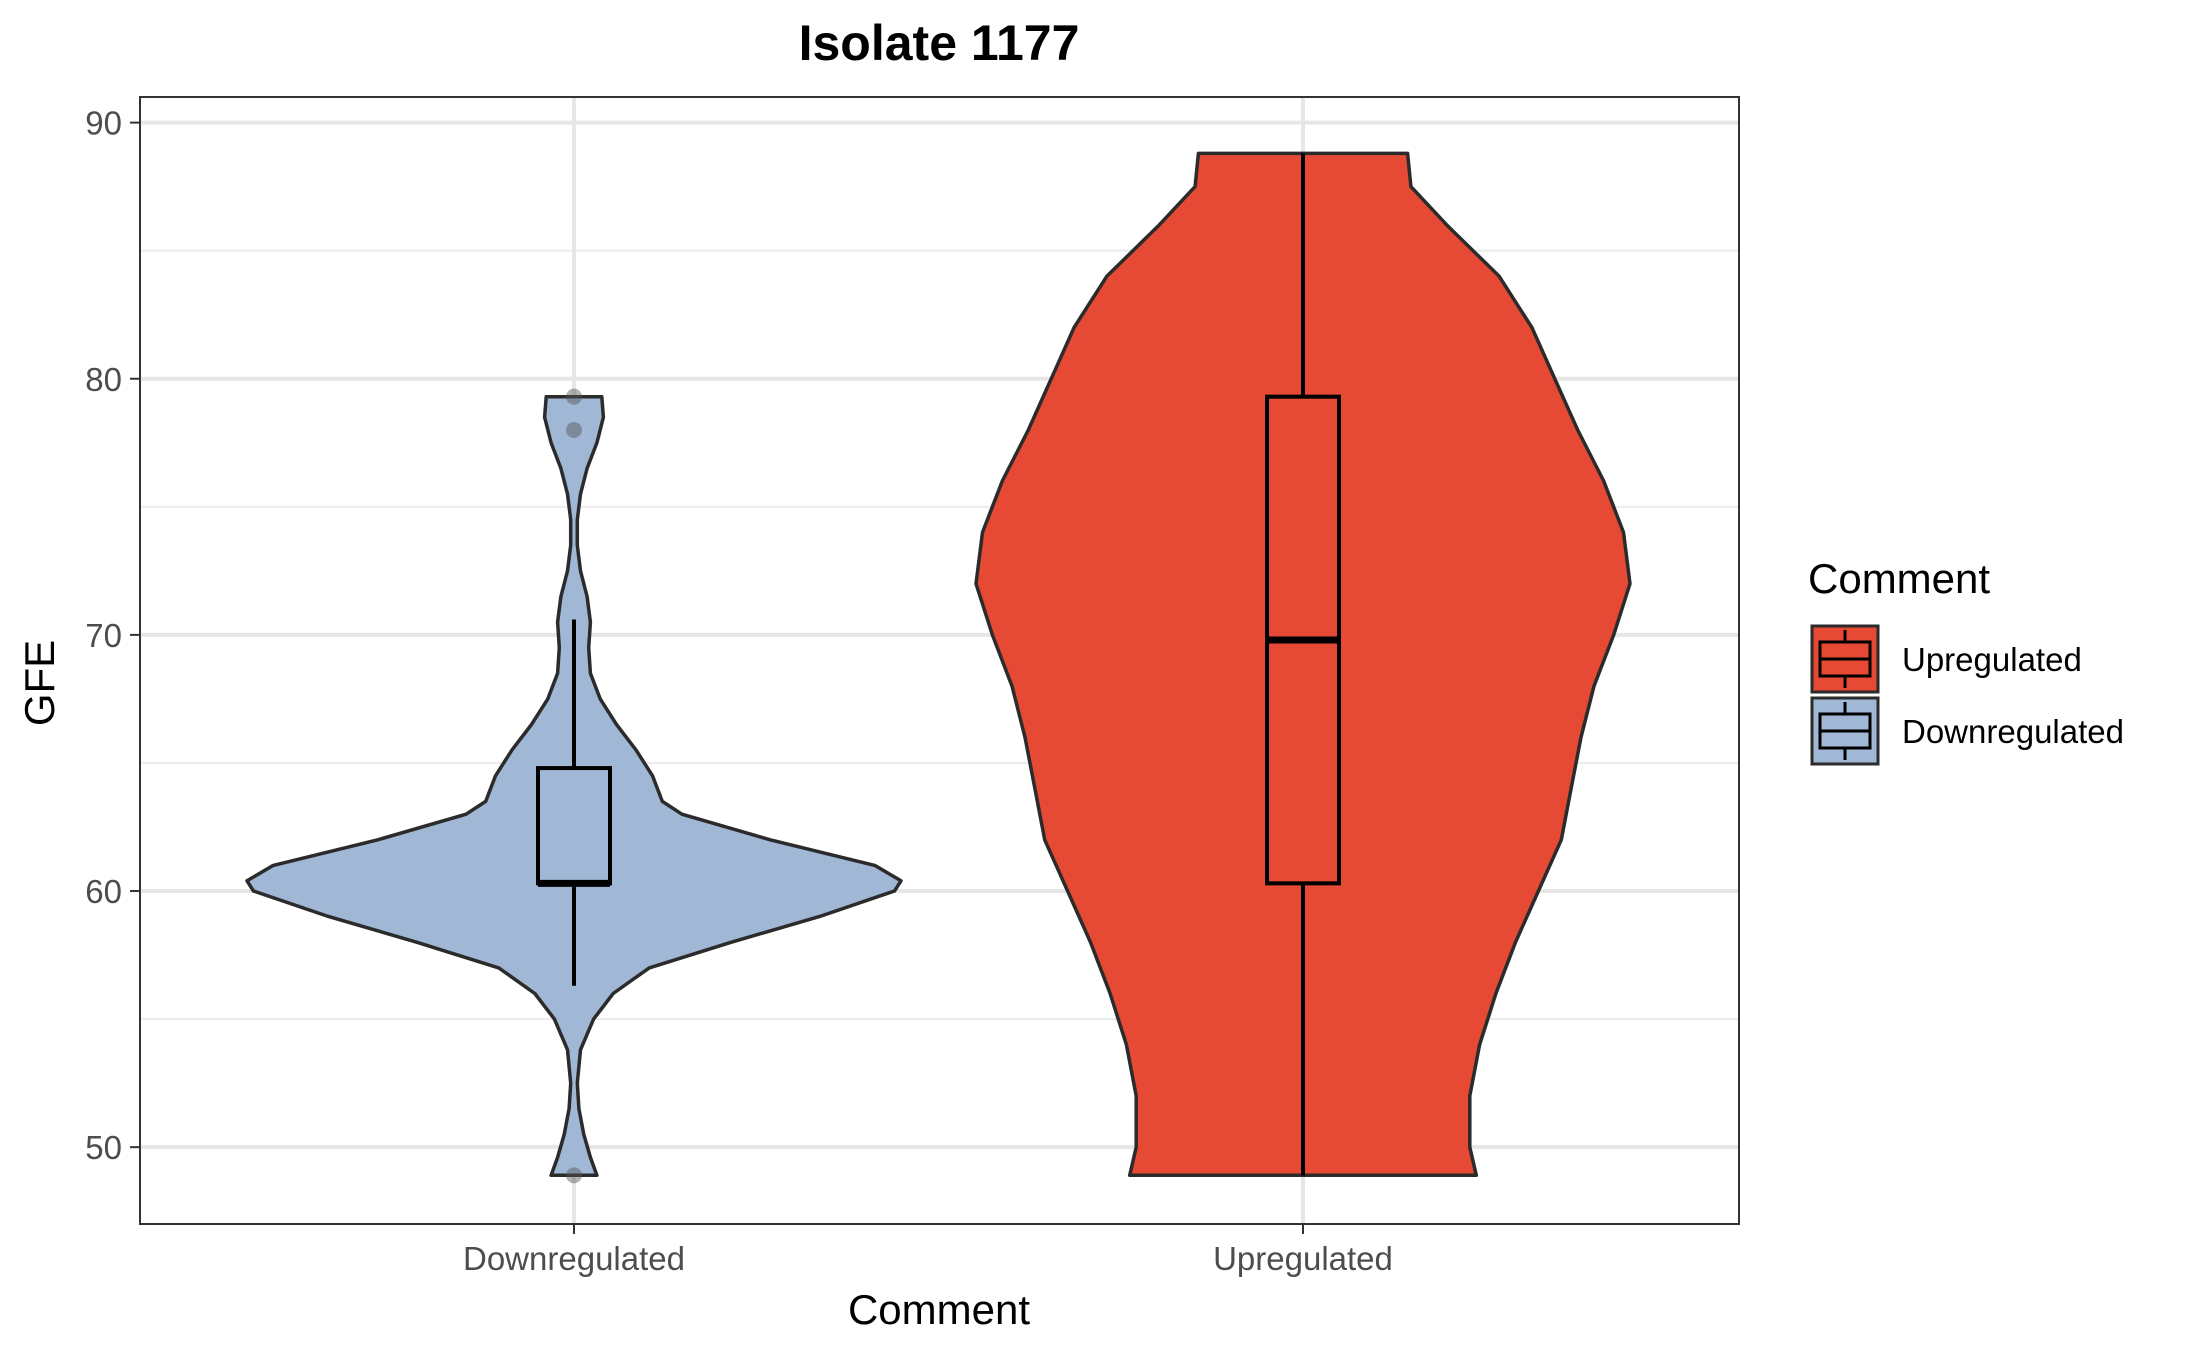  Describe the element at coordinates (1303, 1258) in the screenshot. I see `x-tick-label: Upregulated` at that location.